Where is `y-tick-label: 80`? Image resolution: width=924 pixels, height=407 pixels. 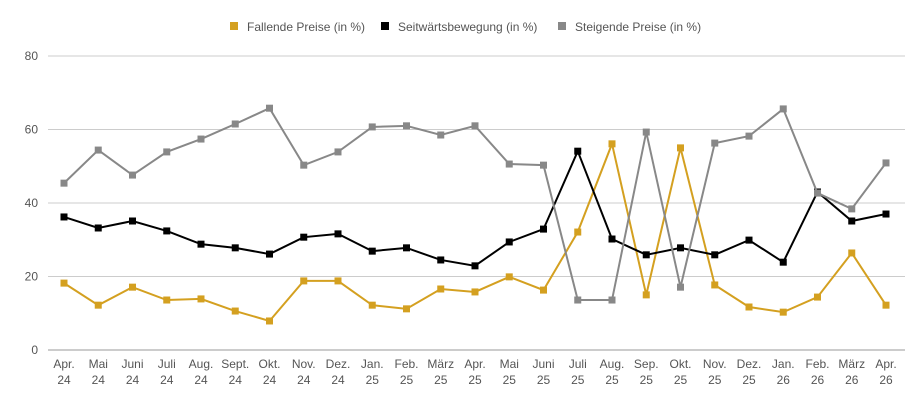 y-tick-label: 80 is located at coordinates (32, 56).